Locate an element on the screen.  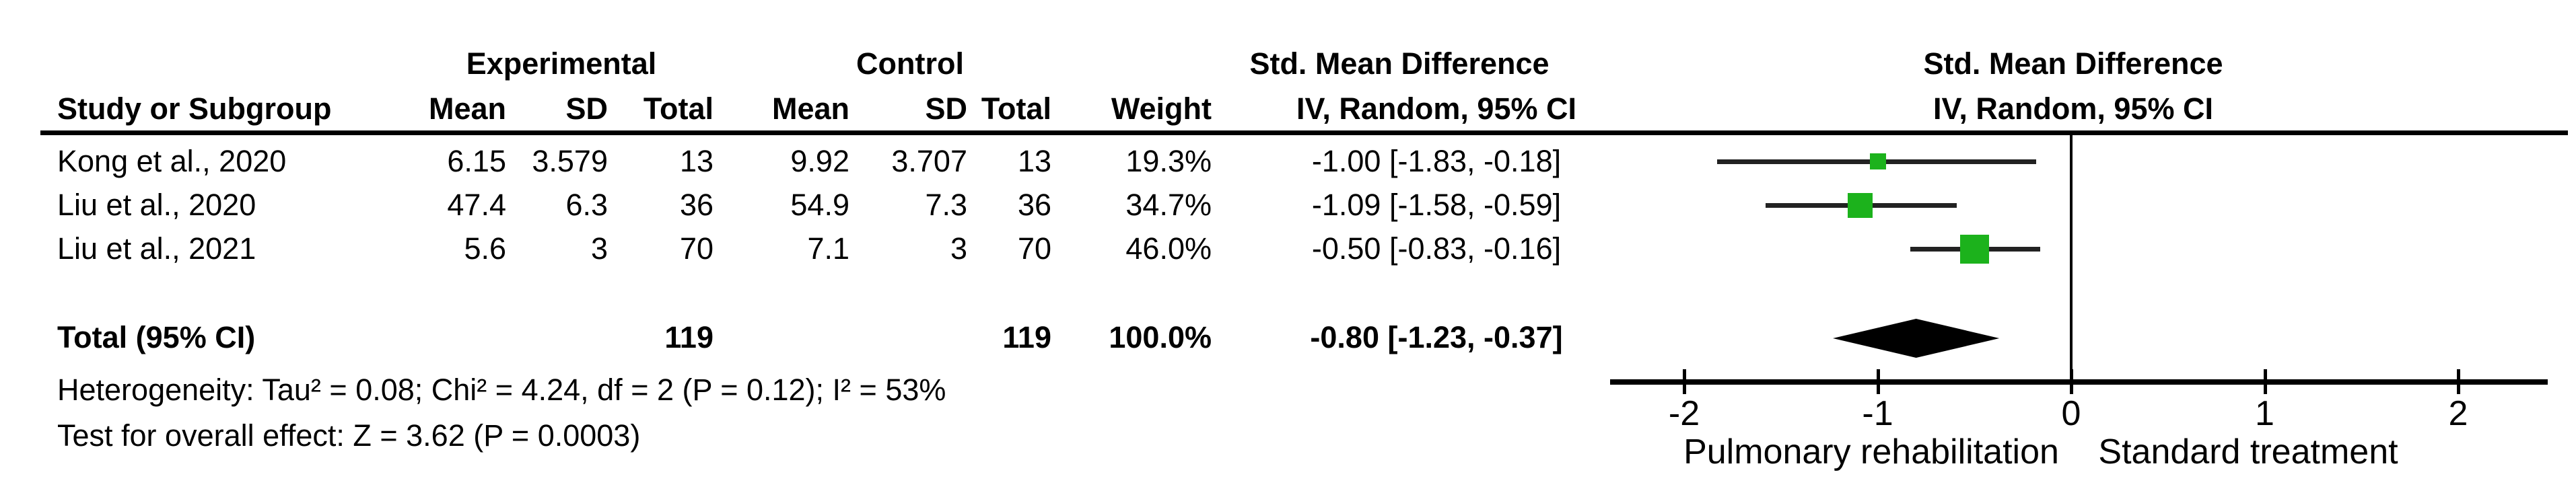
sd-ctrl-value: 7.3 is located at coordinates (946, 205).